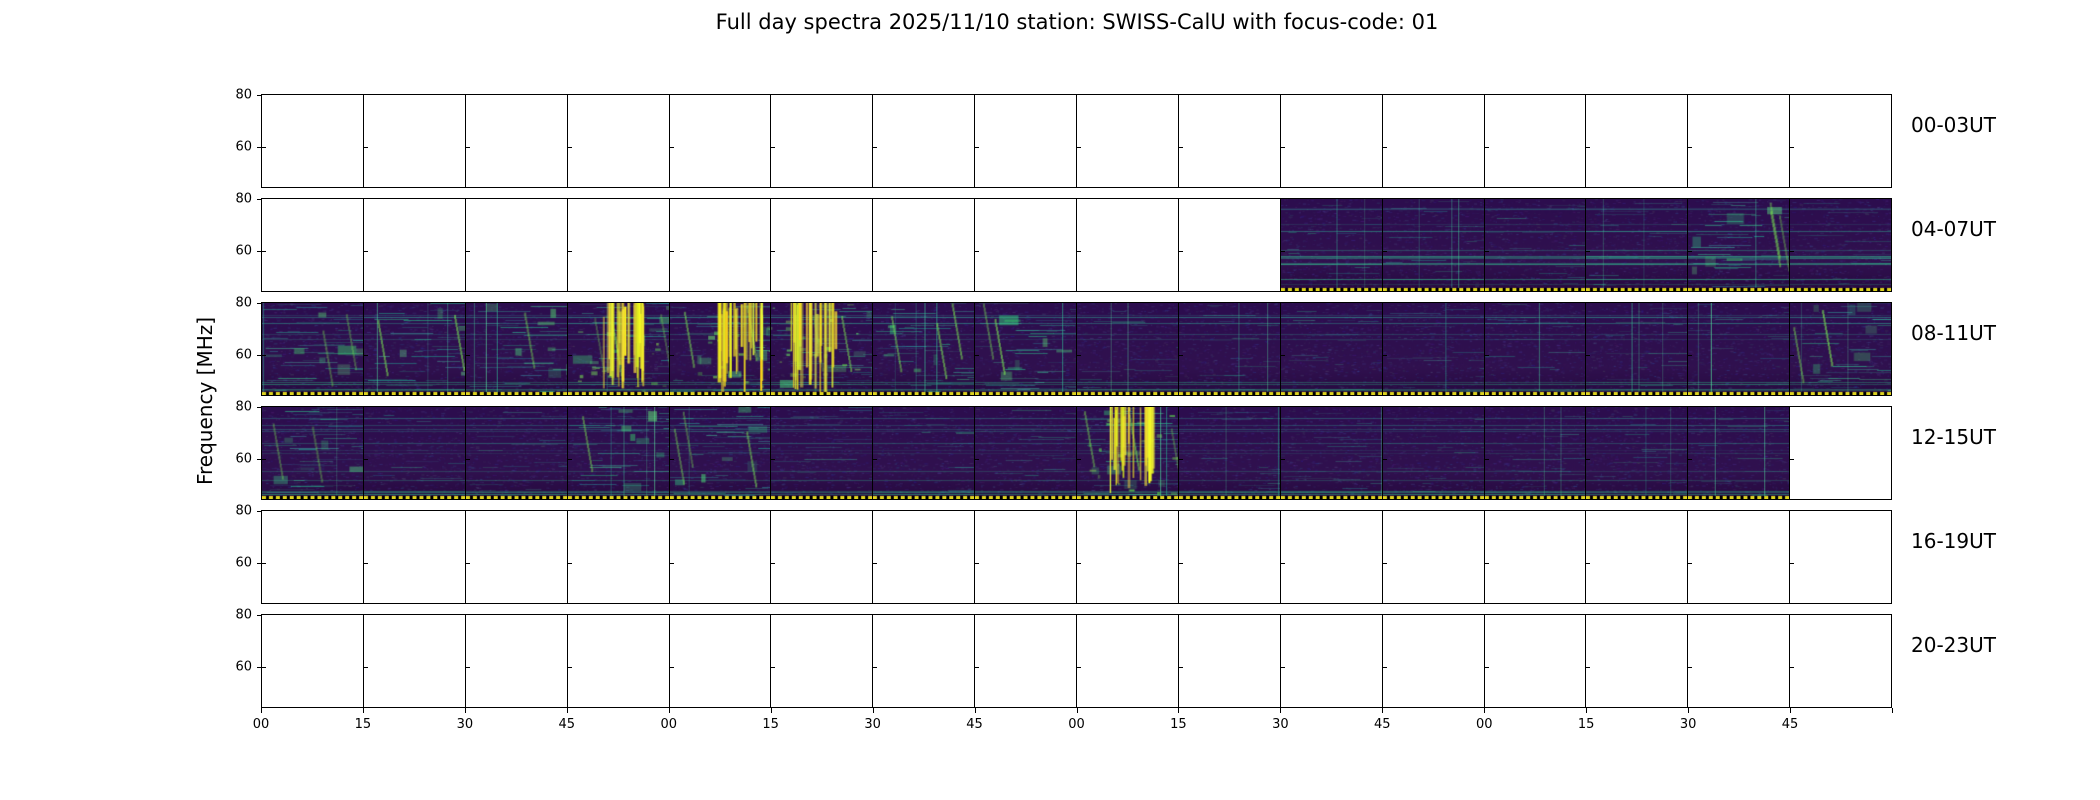 This screenshot has height=800, width=2100. I want to click on y-tick-label: 80, so click(243, 199).